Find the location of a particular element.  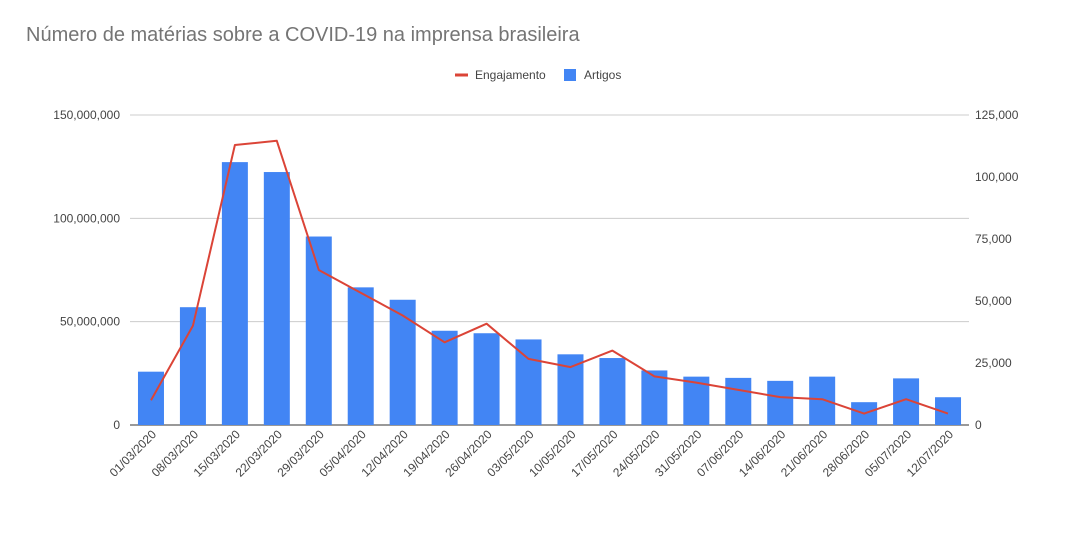

right-axis-tick-label: 125,000 is located at coordinates (997, 115).